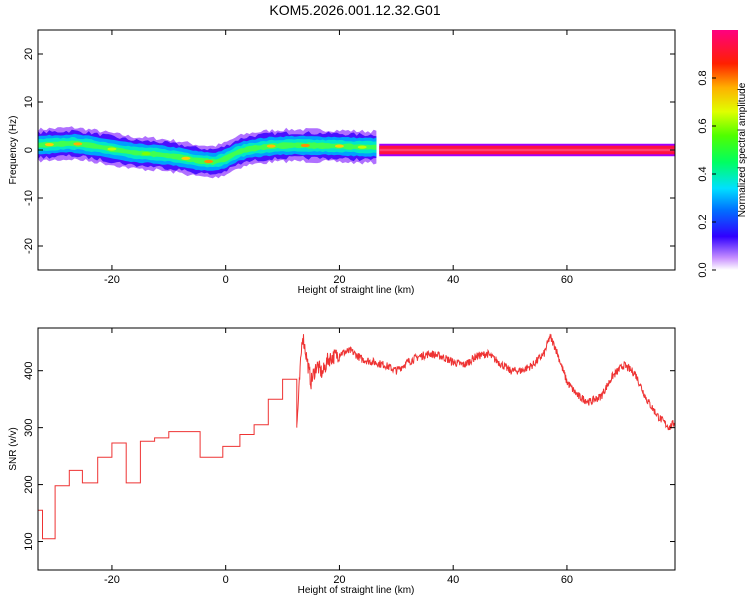  I want to click on spectrogram-marks, so click(356, 152).